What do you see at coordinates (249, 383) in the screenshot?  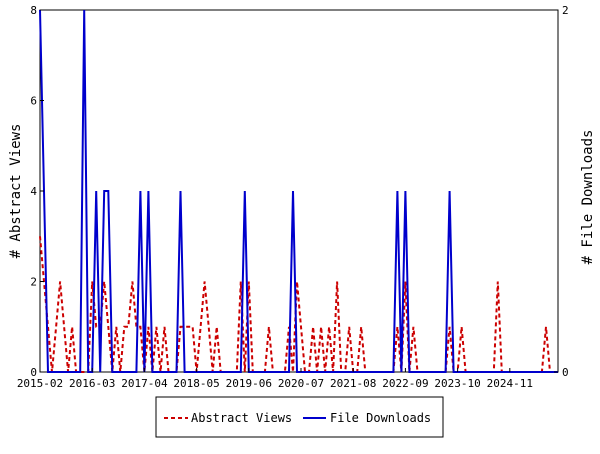 I see `x-tick-label: 2019-06` at bounding box center [249, 383].